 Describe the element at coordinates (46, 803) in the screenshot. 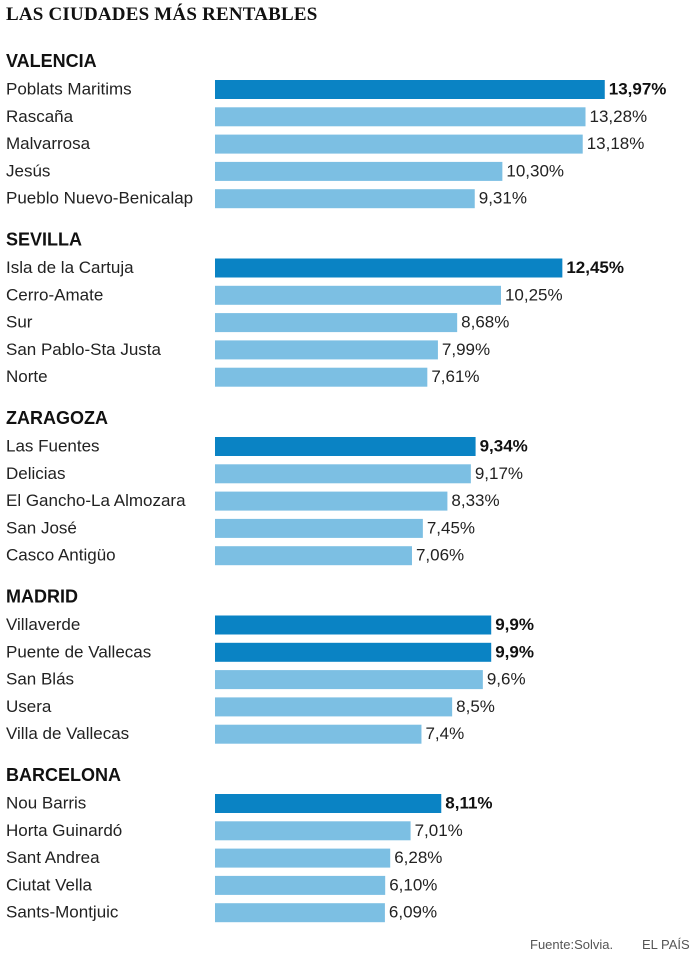

I see `category-label: Nou Barris` at that location.